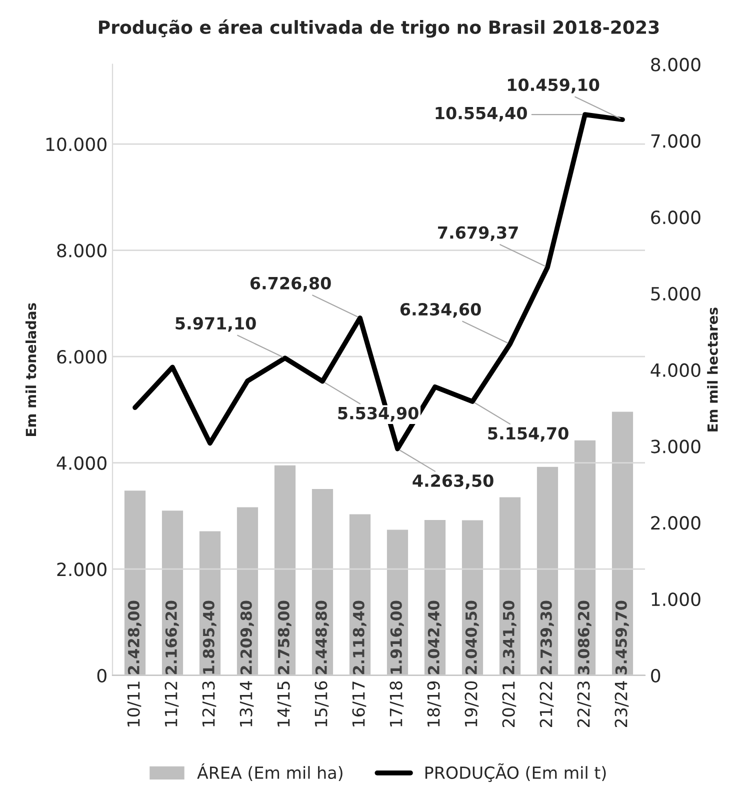  What do you see at coordinates (247, 703) in the screenshot?
I see `x-tick-label: 13/14` at bounding box center [247, 703].